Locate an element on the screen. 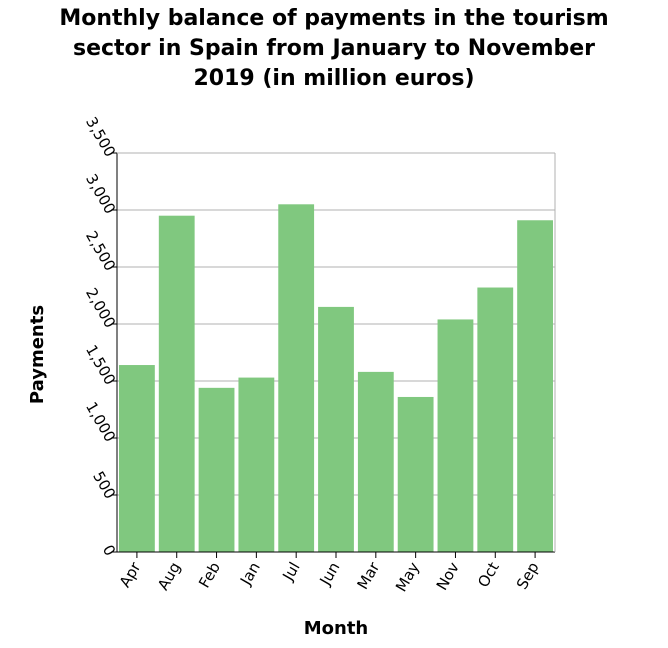 The image size is (668, 648). x-tick-label: Feb is located at coordinates (209, 575).